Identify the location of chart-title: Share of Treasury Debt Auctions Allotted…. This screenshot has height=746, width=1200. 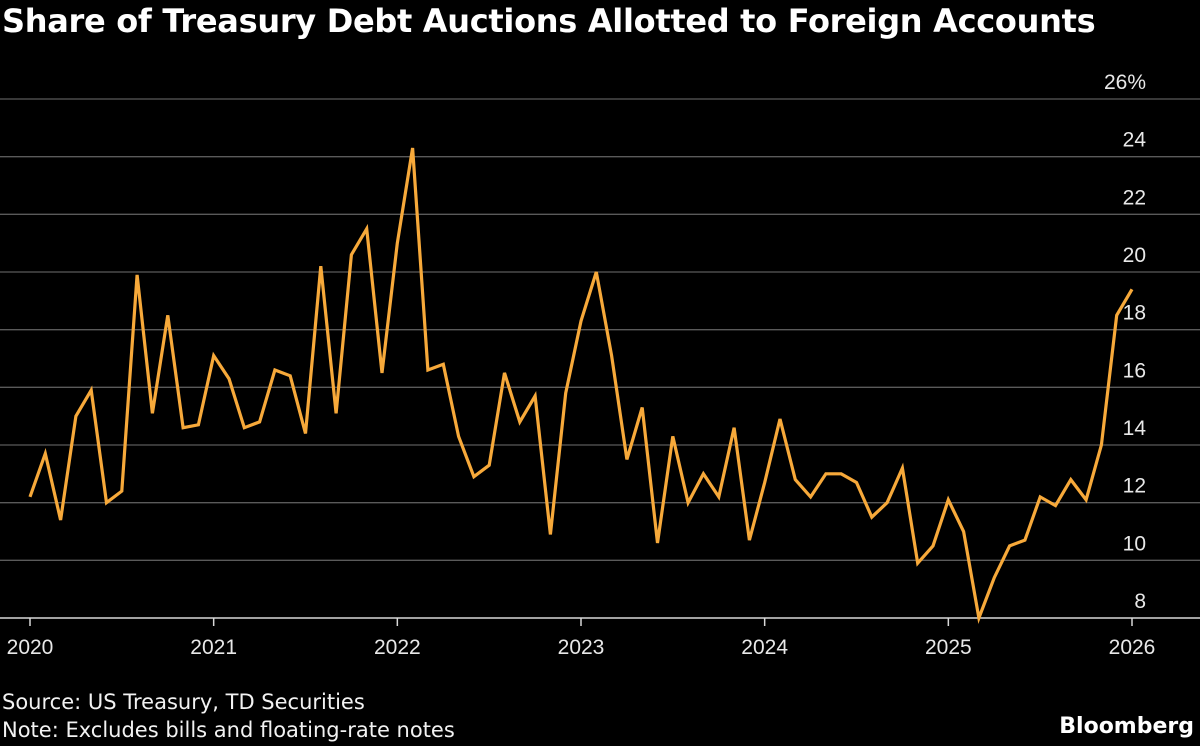
(549, 21).